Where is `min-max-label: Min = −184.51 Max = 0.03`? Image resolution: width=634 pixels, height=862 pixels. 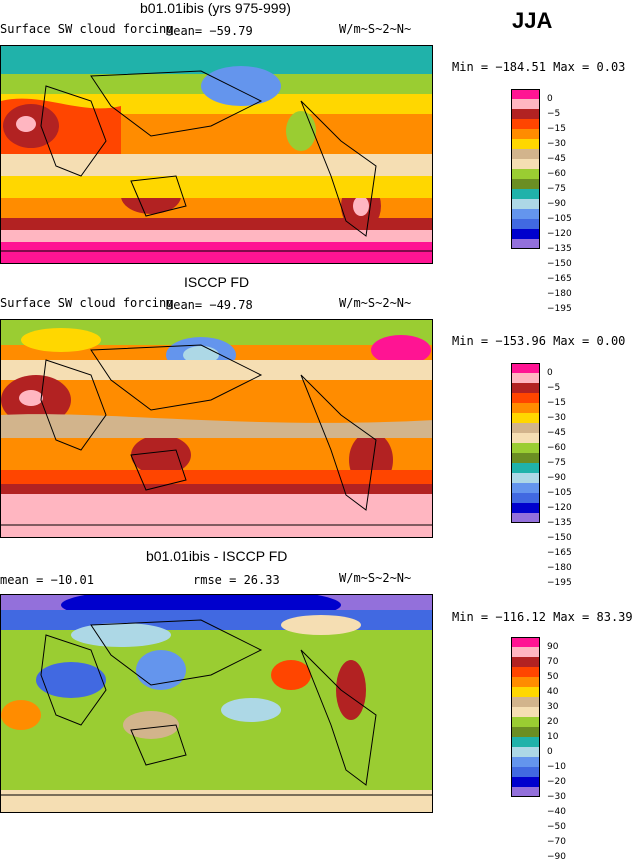
min-max-label: Min = −184.51 Max = 0.03 is located at coordinates (539, 67).